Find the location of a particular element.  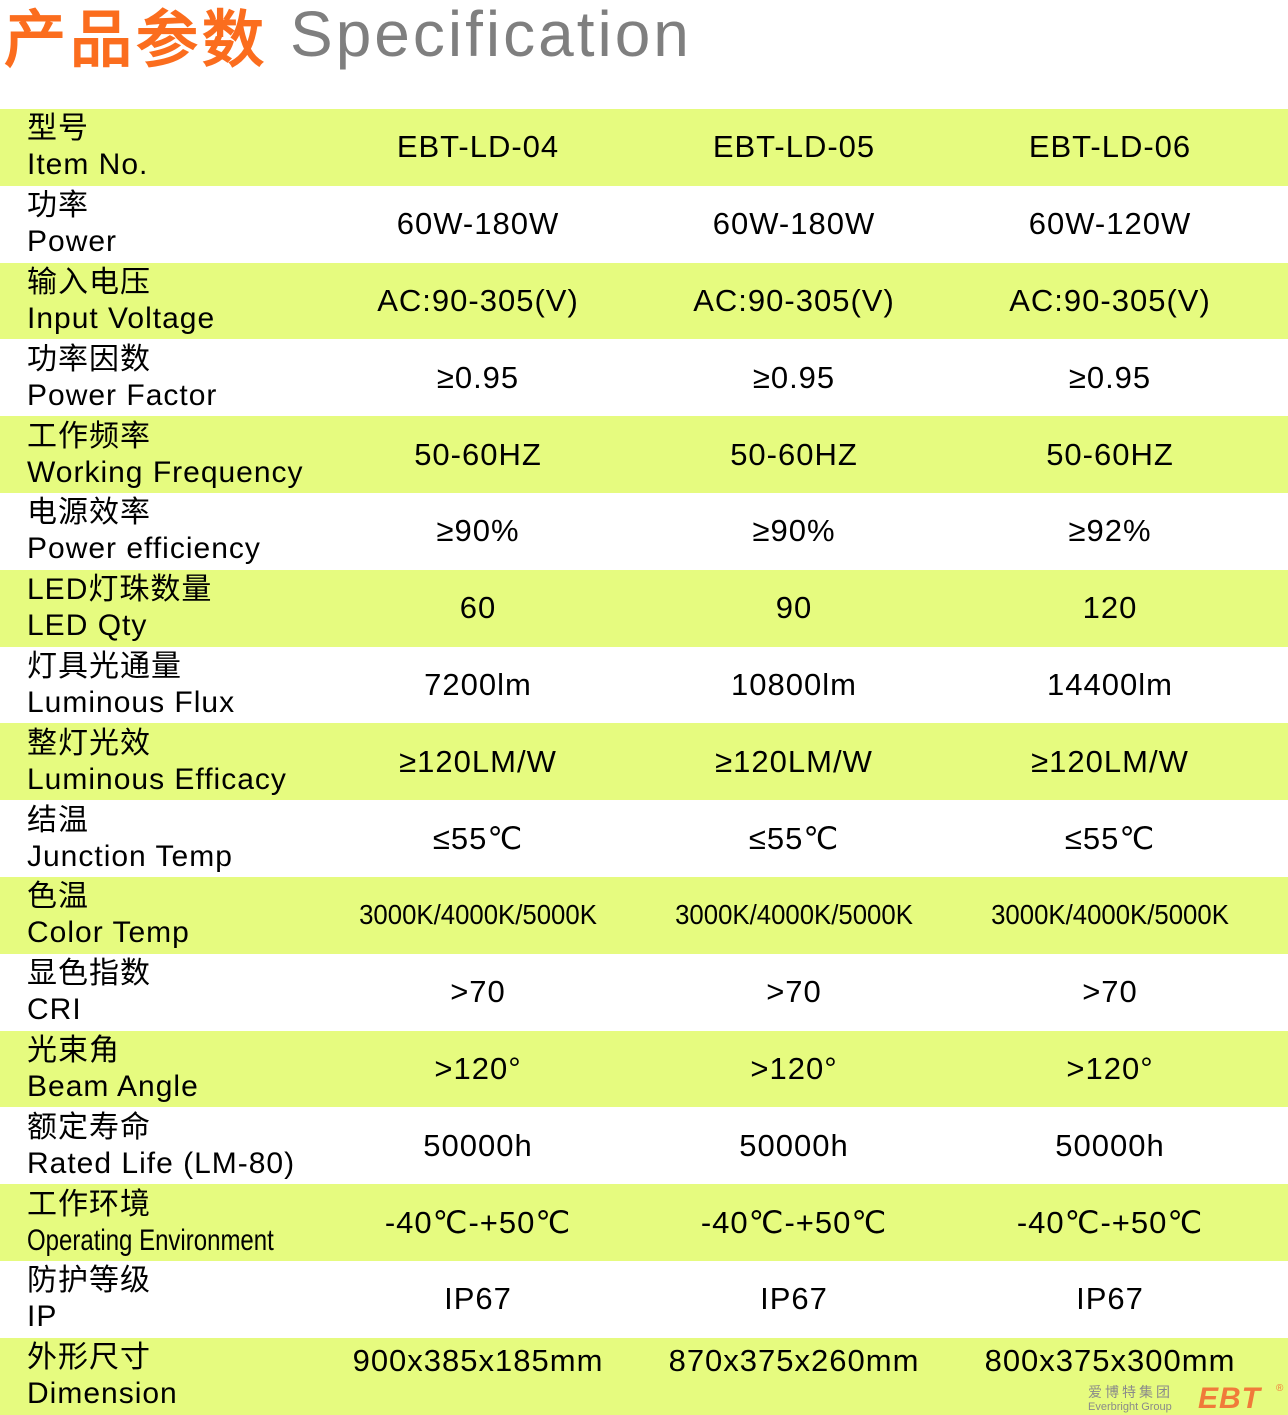

table-cell: 60W-120W is located at coordinates (1110, 224).